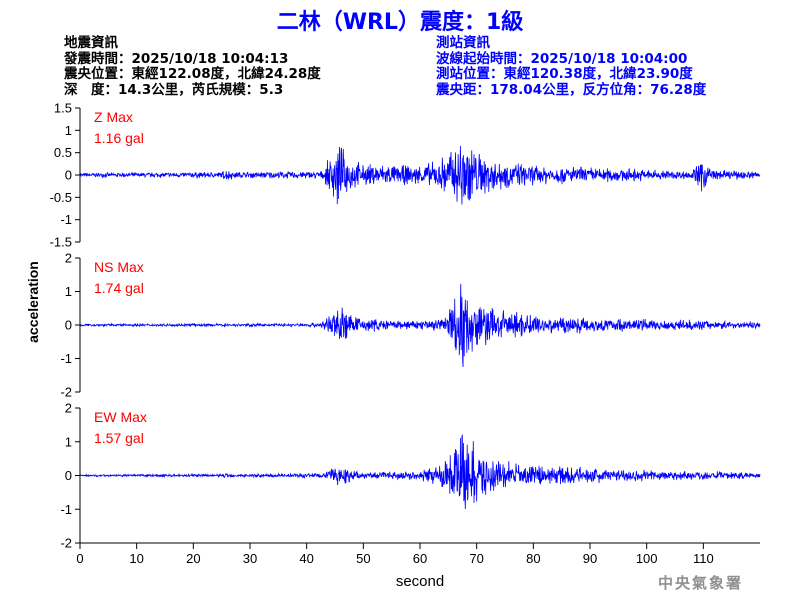 Image resolution: width=800 pixels, height=600 pixels. I want to click on origin-time: 發震時間：2025/10/18 10:04:13, so click(176, 58).